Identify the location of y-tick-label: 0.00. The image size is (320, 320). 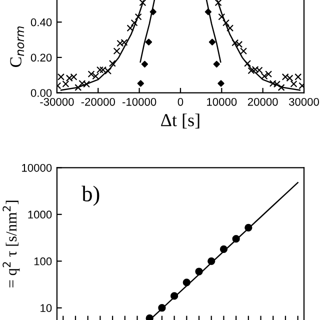
(41, 93).